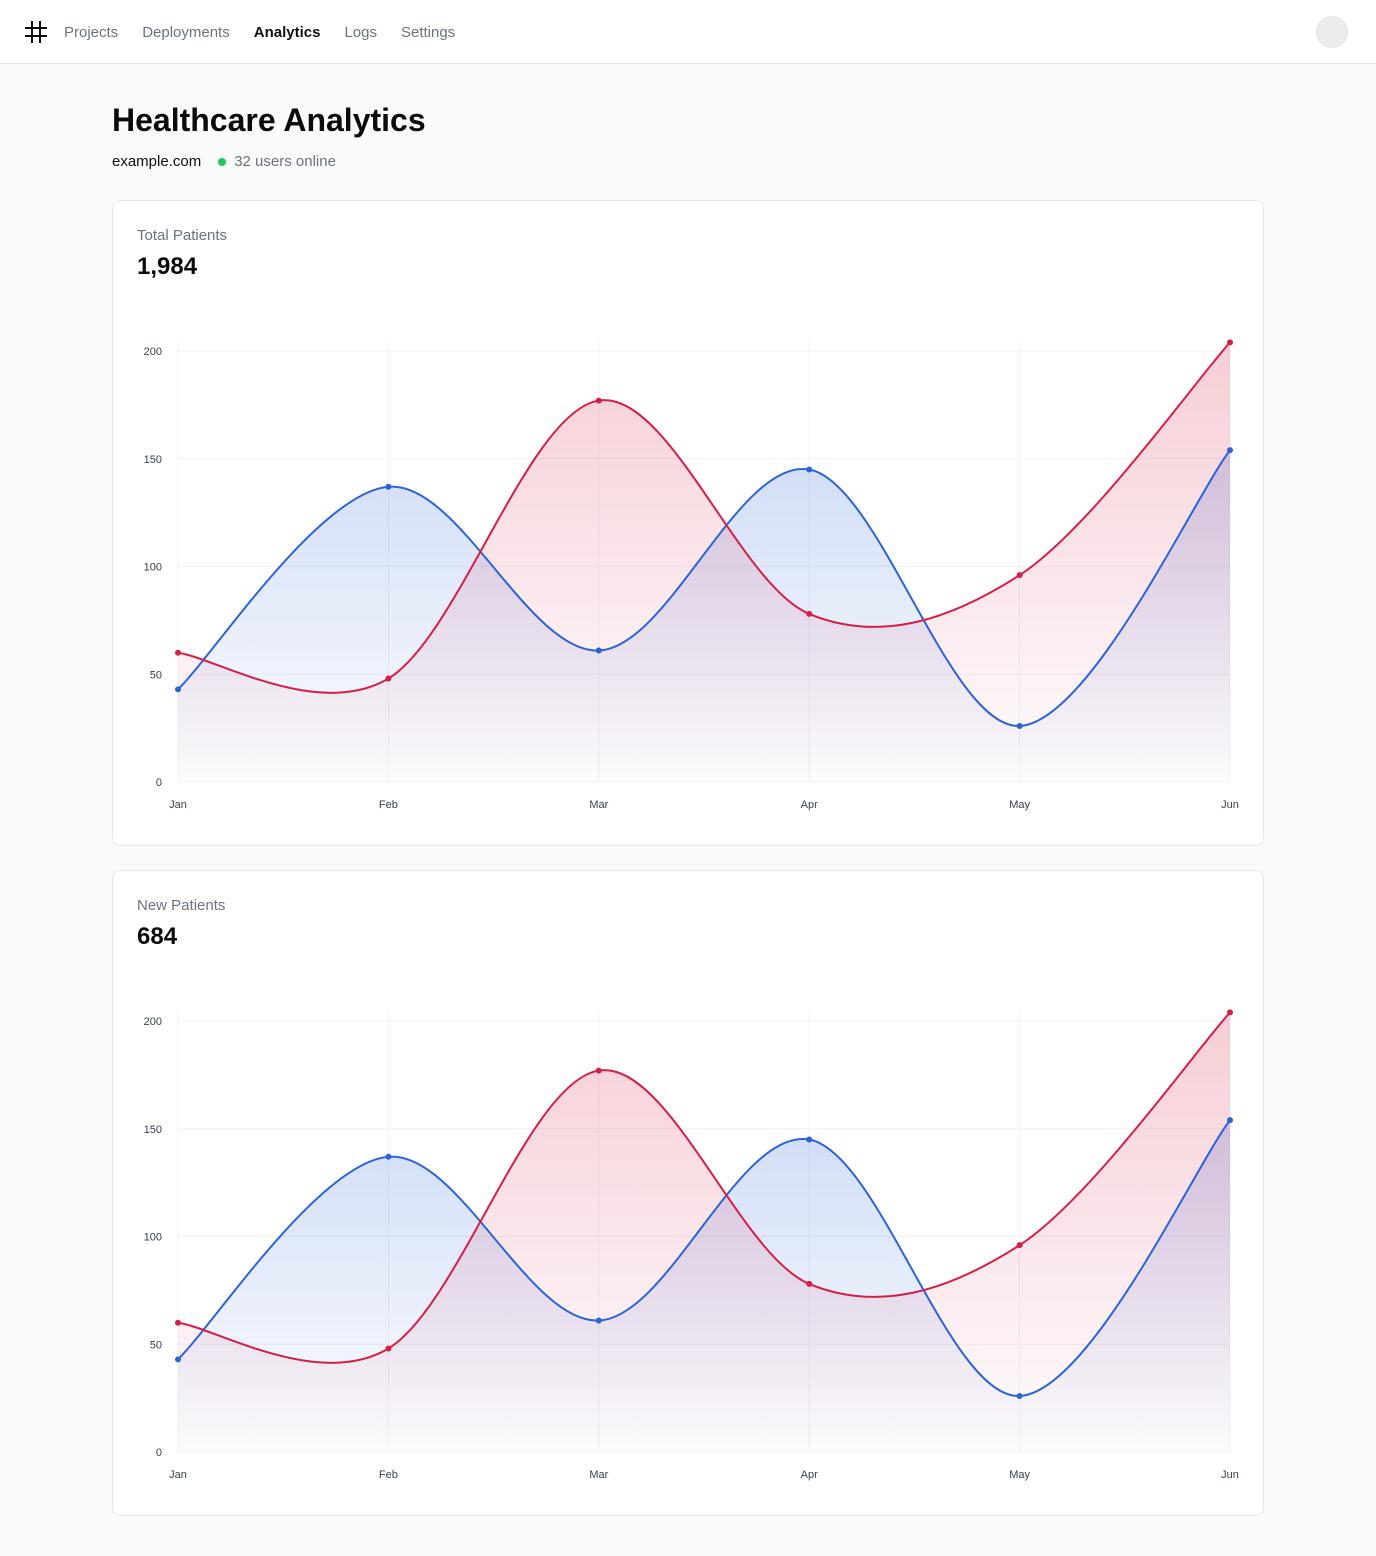  Describe the element at coordinates (186, 32) in the screenshot. I see `nav-item-deployments: Deployments` at that location.